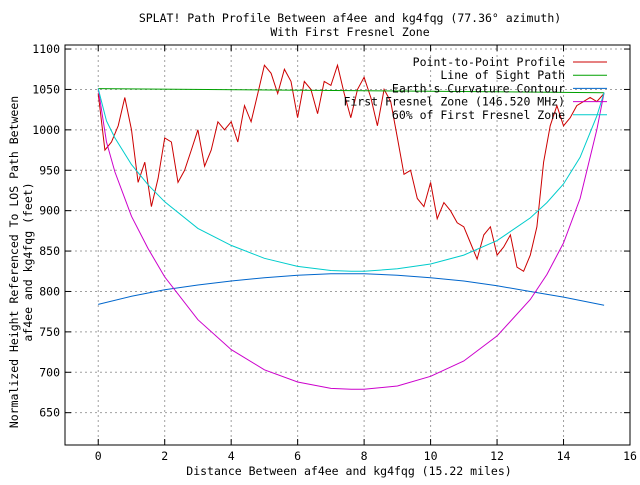  Describe the element at coordinates (431, 456) in the screenshot. I see `x-tick-label: 10` at that location.